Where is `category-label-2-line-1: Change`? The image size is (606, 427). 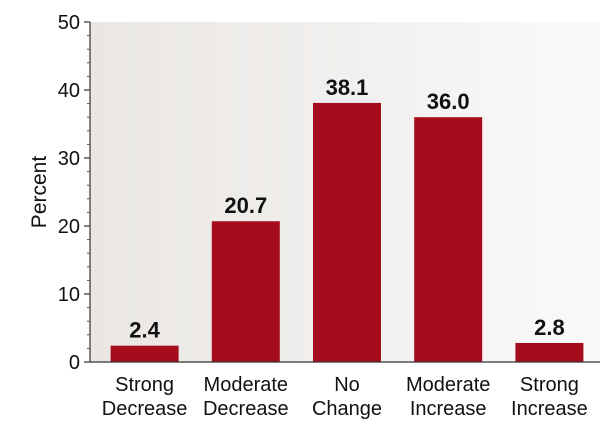
category-label-2-line-1: Change is located at coordinates (347, 409).